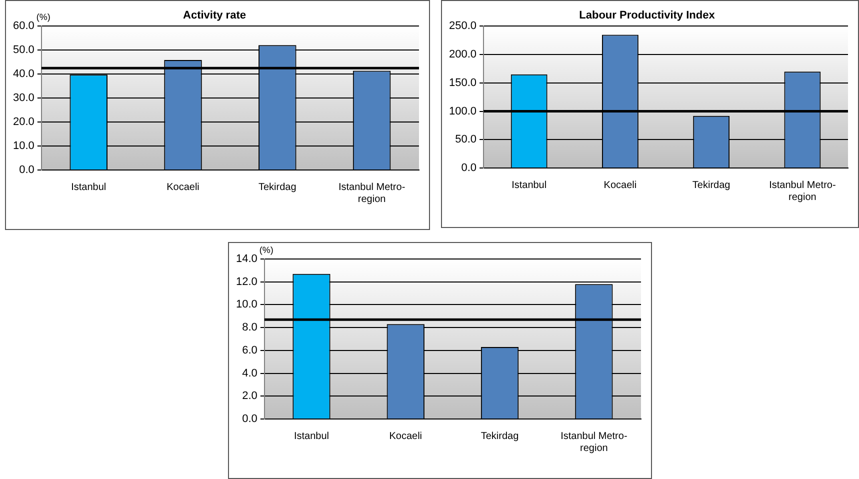 Image resolution: width=859 pixels, height=479 pixels. What do you see at coordinates (462, 54) in the screenshot?
I see `y-tick-label: 200.0` at bounding box center [462, 54].